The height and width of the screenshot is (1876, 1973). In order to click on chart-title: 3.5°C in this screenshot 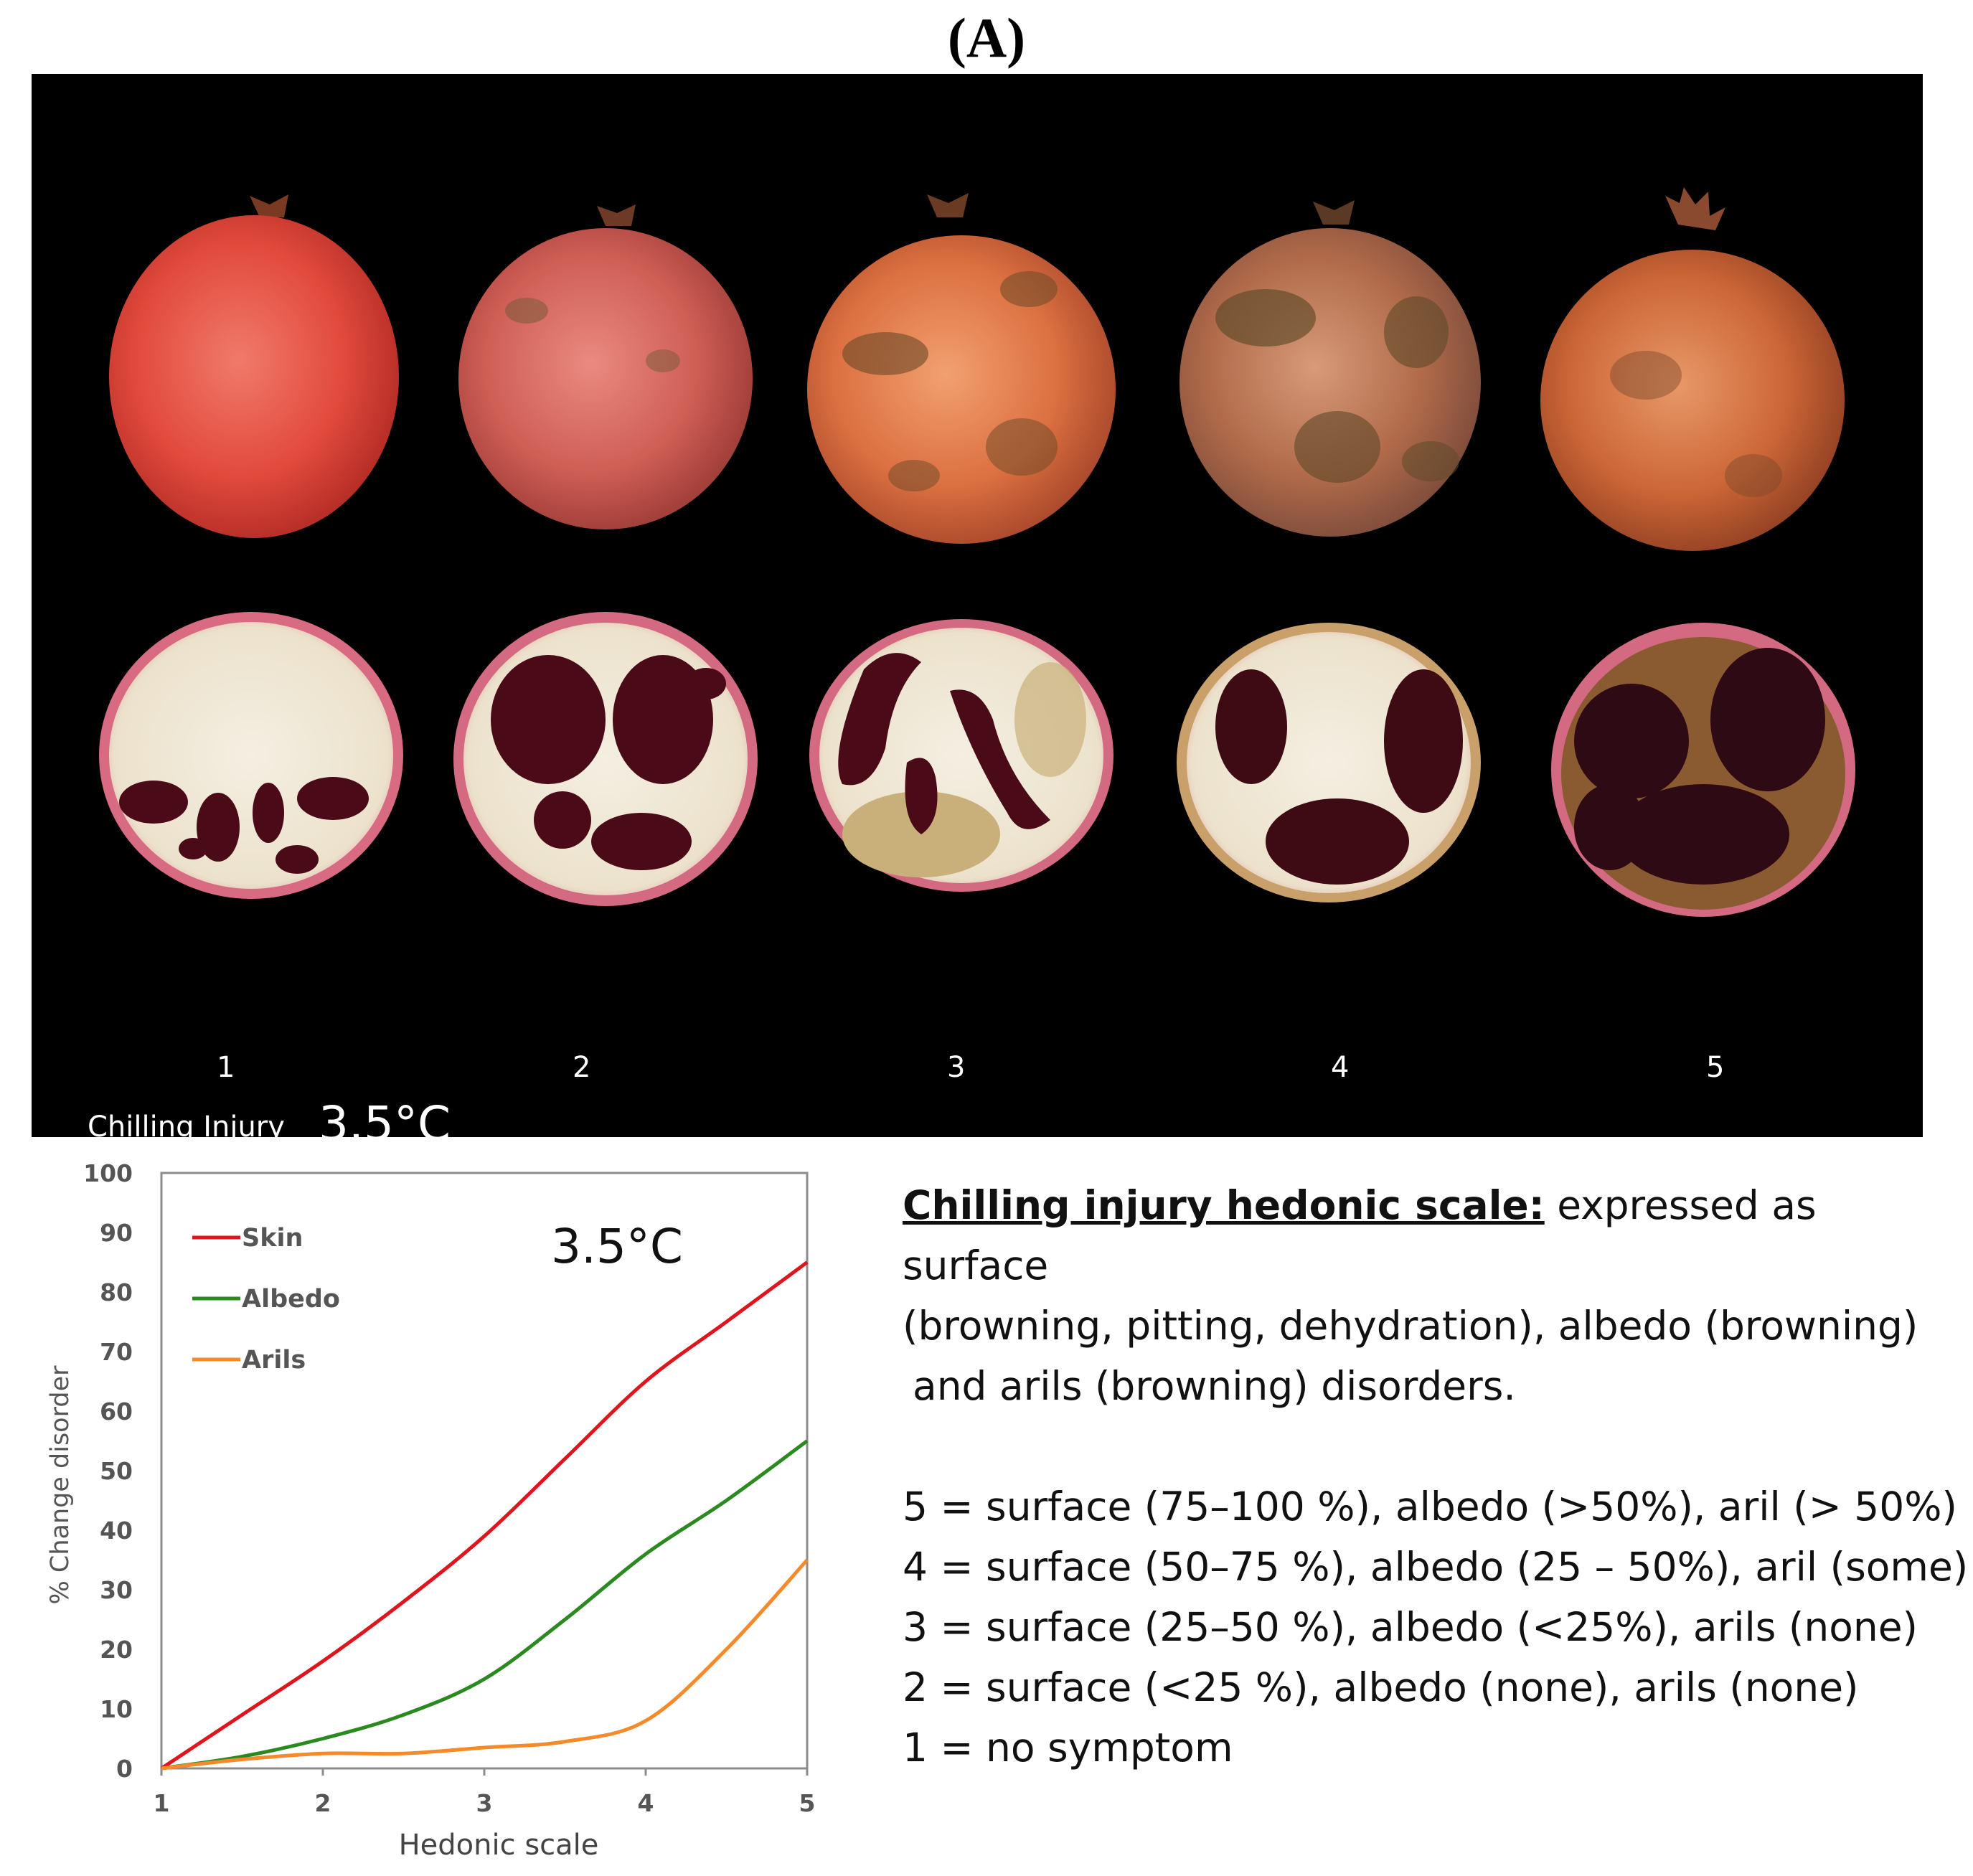, I will do `click(617, 1246)`.